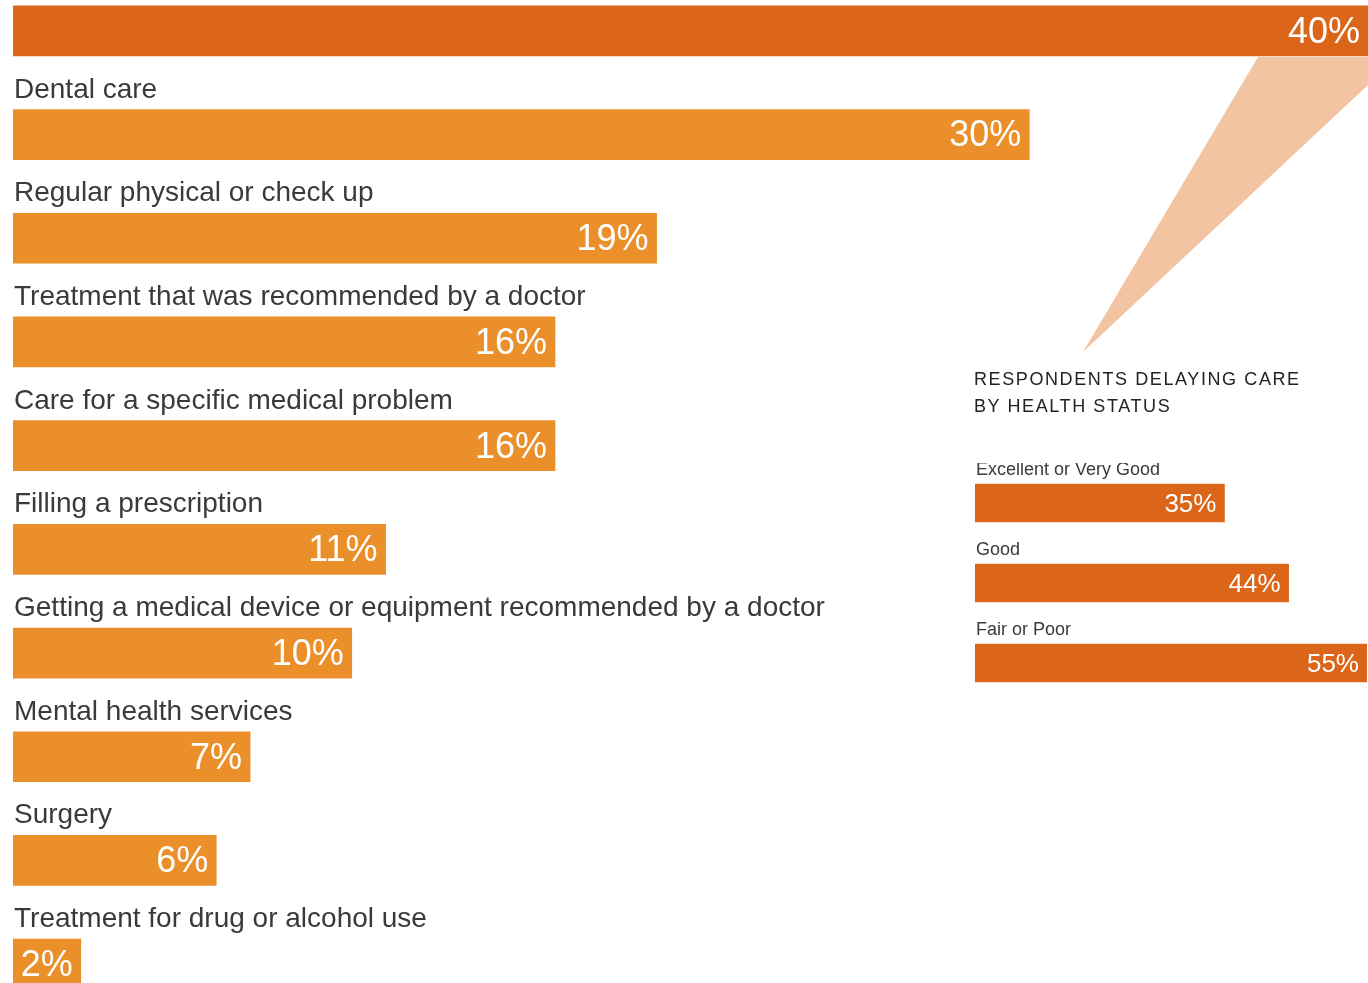 The height and width of the screenshot is (983, 1368). Describe the element at coordinates (46, 963) in the screenshot. I see `data-label: 2%` at that location.